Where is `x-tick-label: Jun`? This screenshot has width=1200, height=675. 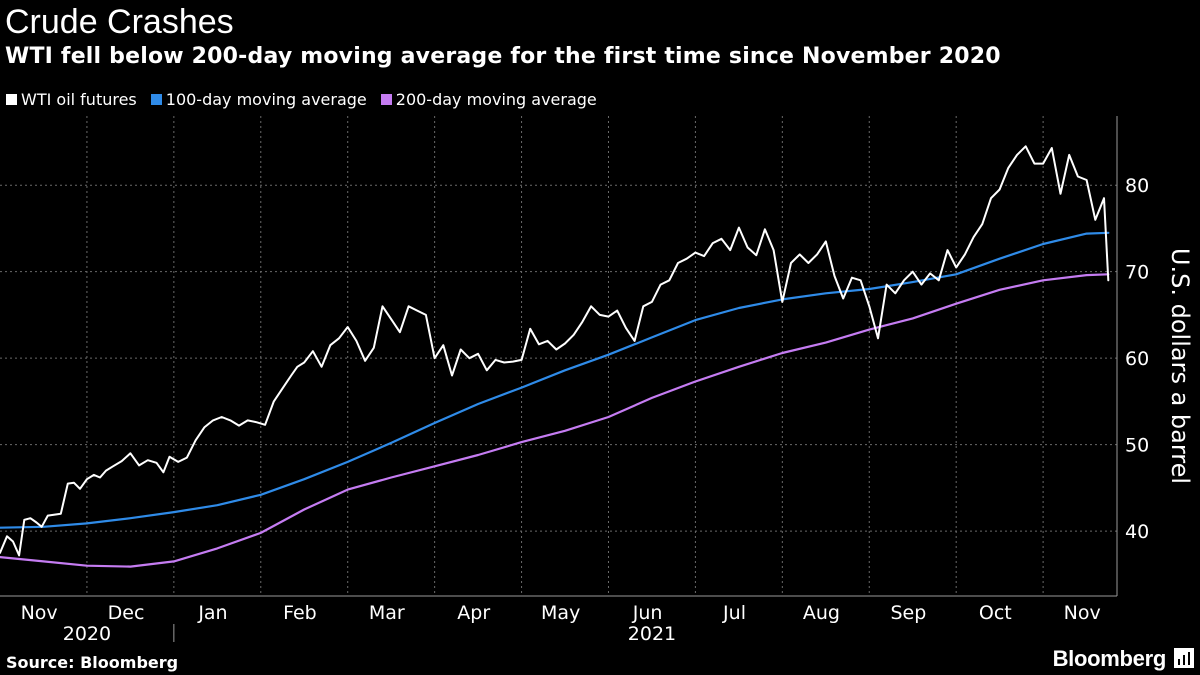 x-tick-label: Jun is located at coordinates (647, 613).